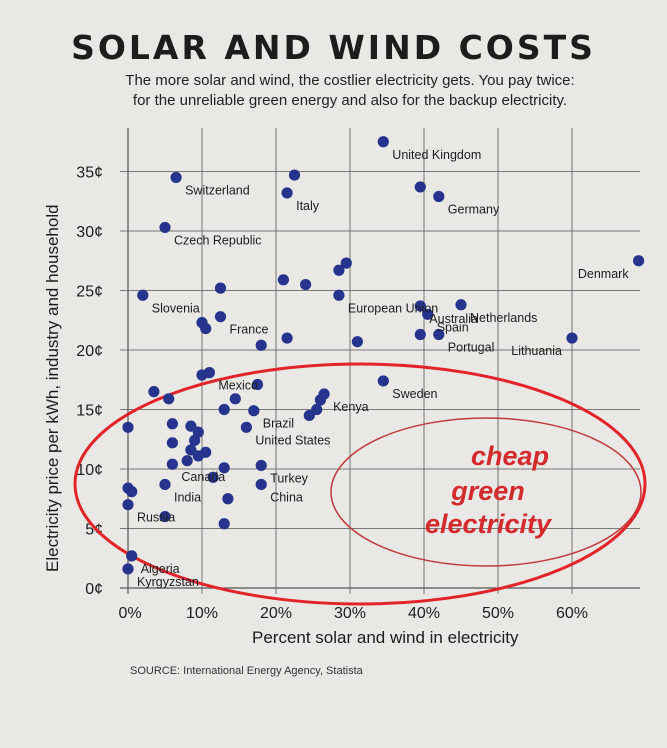  What do you see at coordinates (276, 613) in the screenshot?
I see `x-tick-label: 20%` at bounding box center [276, 613].